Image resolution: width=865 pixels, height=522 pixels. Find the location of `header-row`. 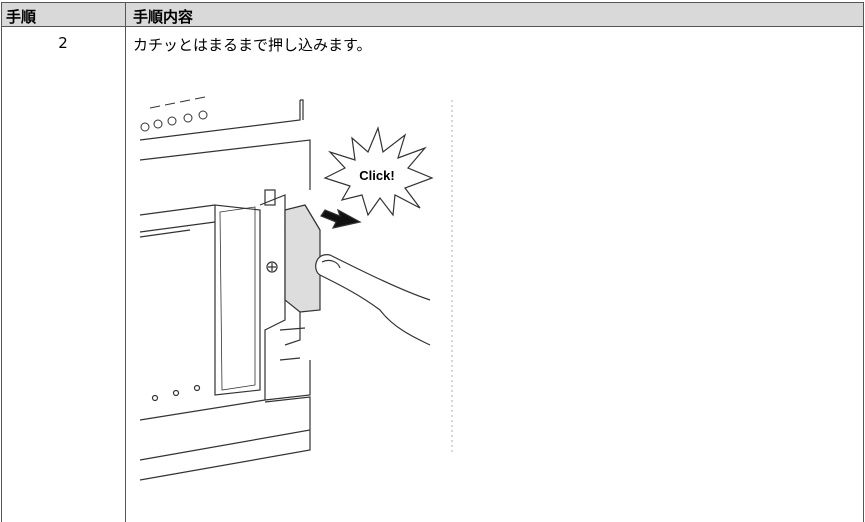

header-row is located at coordinates (432, 14).